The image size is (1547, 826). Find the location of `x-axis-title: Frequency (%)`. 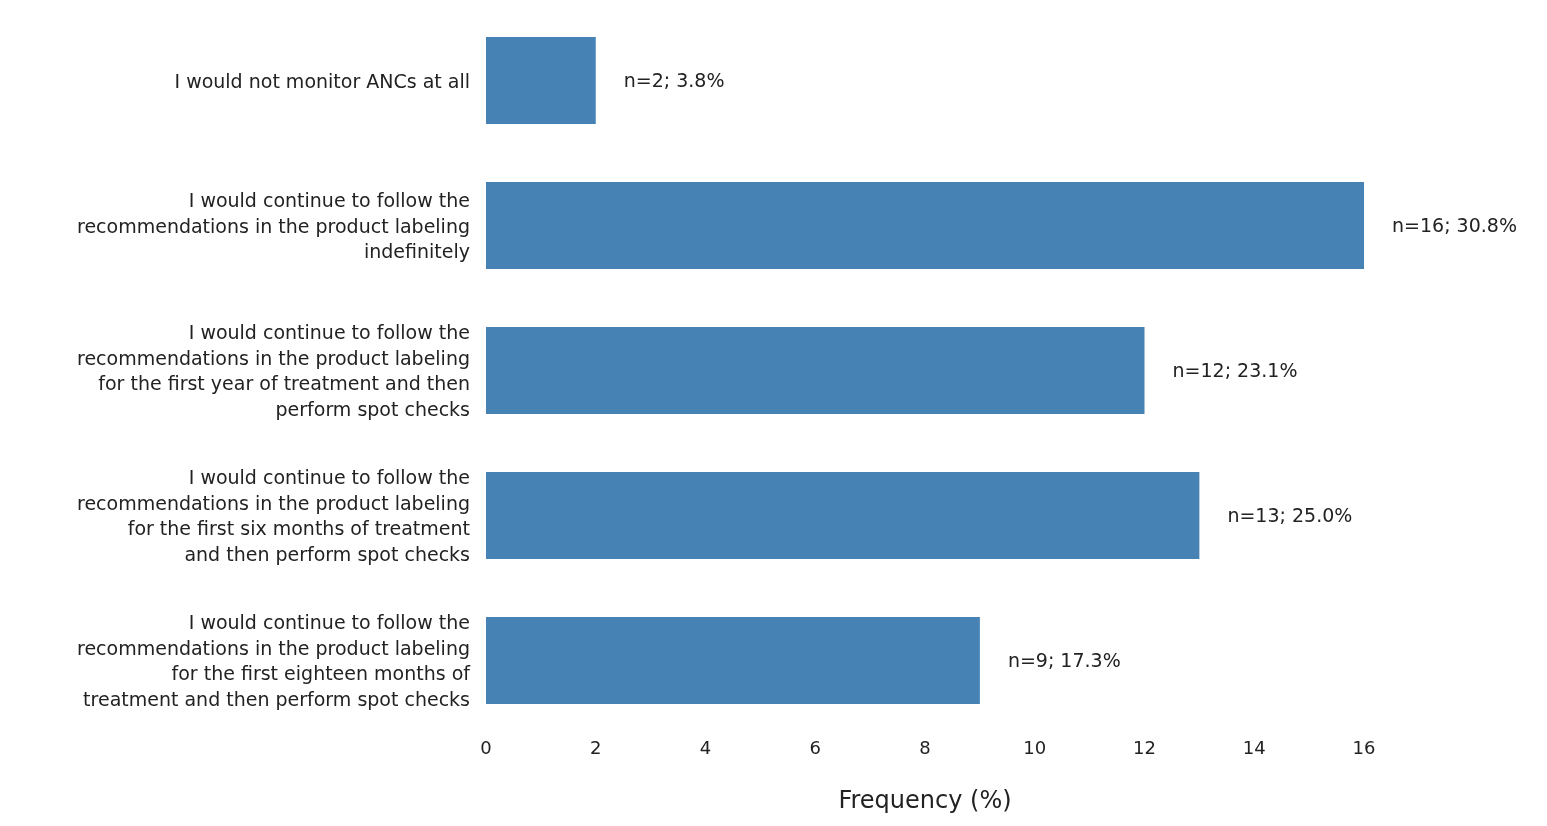

x-axis-title: Frequency (%) is located at coordinates (925, 800).